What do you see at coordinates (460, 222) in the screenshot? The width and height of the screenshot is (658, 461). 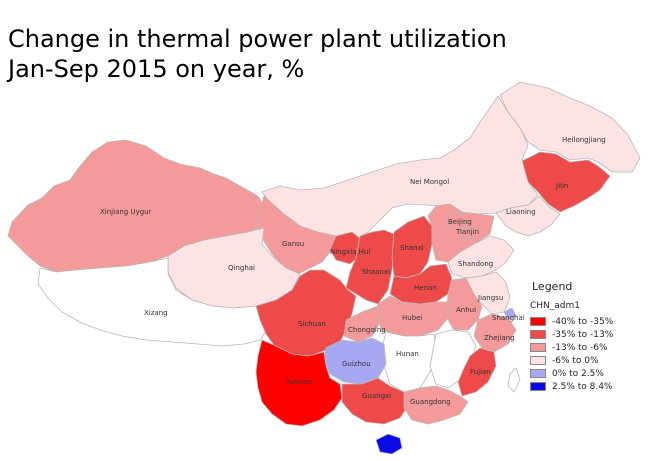 I see `label-beijing: Beijing` at bounding box center [460, 222].